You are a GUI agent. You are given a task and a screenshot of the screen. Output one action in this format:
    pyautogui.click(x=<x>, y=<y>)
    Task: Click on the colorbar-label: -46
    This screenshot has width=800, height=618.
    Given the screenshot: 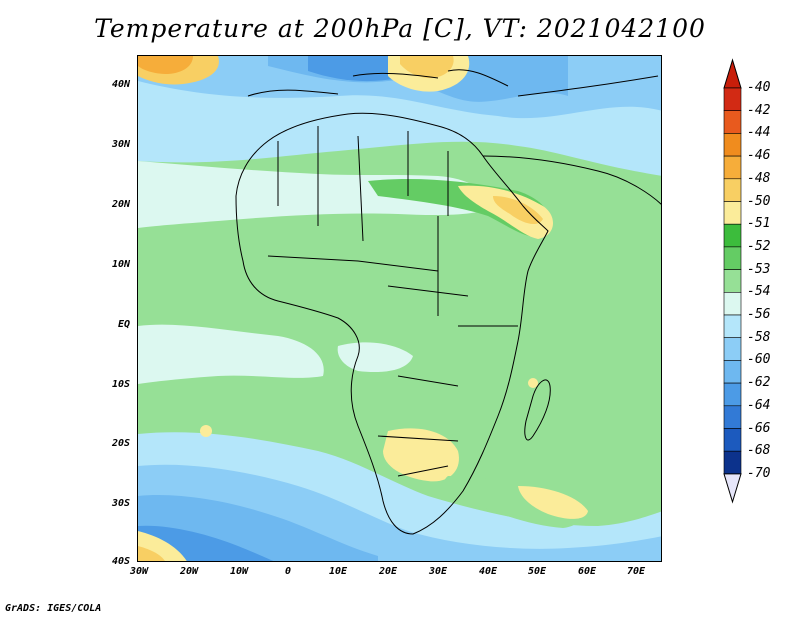 What is the action you would take?
    pyautogui.click(x=759, y=156)
    